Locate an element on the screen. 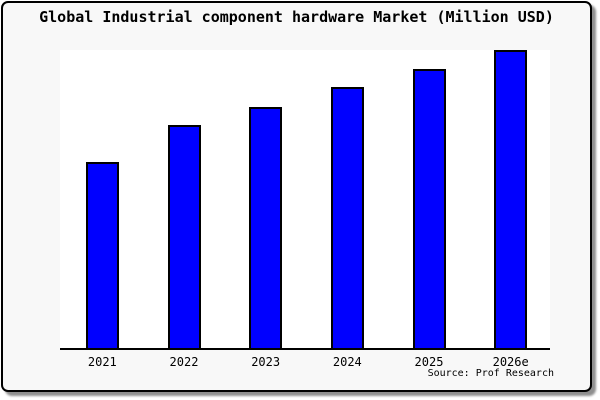  bar-2025 is located at coordinates (429, 208).